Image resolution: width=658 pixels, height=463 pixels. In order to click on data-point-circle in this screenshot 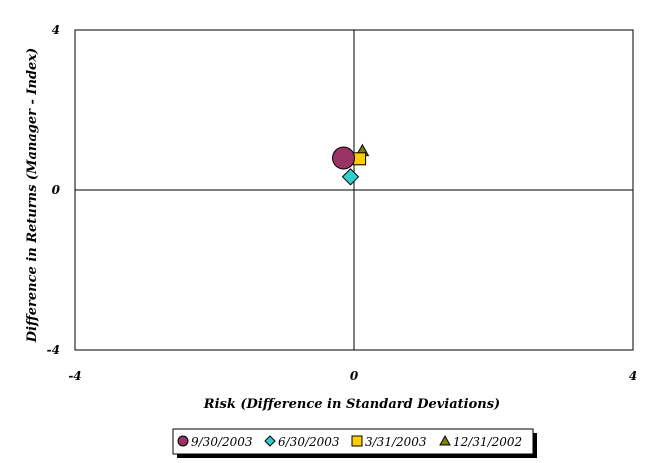, I will do `click(344, 158)`.